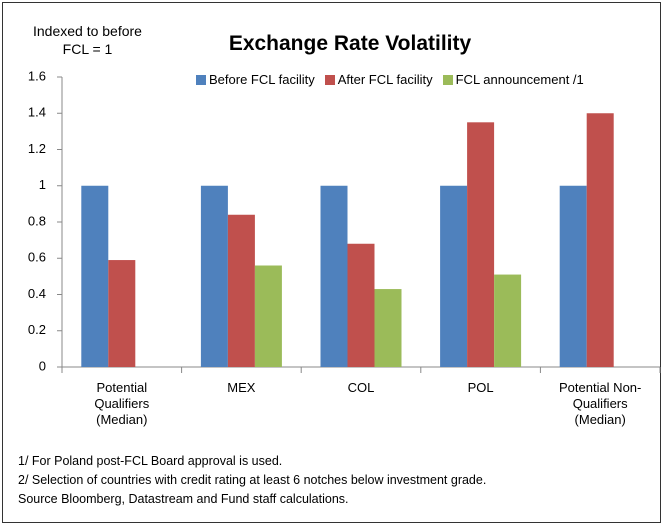 This screenshot has width=665, height=527. What do you see at coordinates (37, 257) in the screenshot?
I see `y-tick-label: 0.6` at bounding box center [37, 257].